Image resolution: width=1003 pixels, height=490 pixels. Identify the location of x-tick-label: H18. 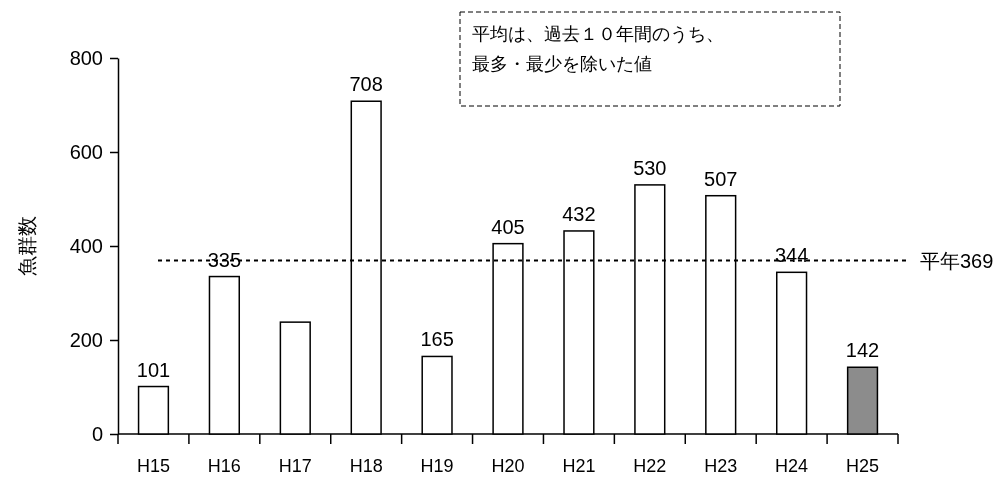
(366, 466).